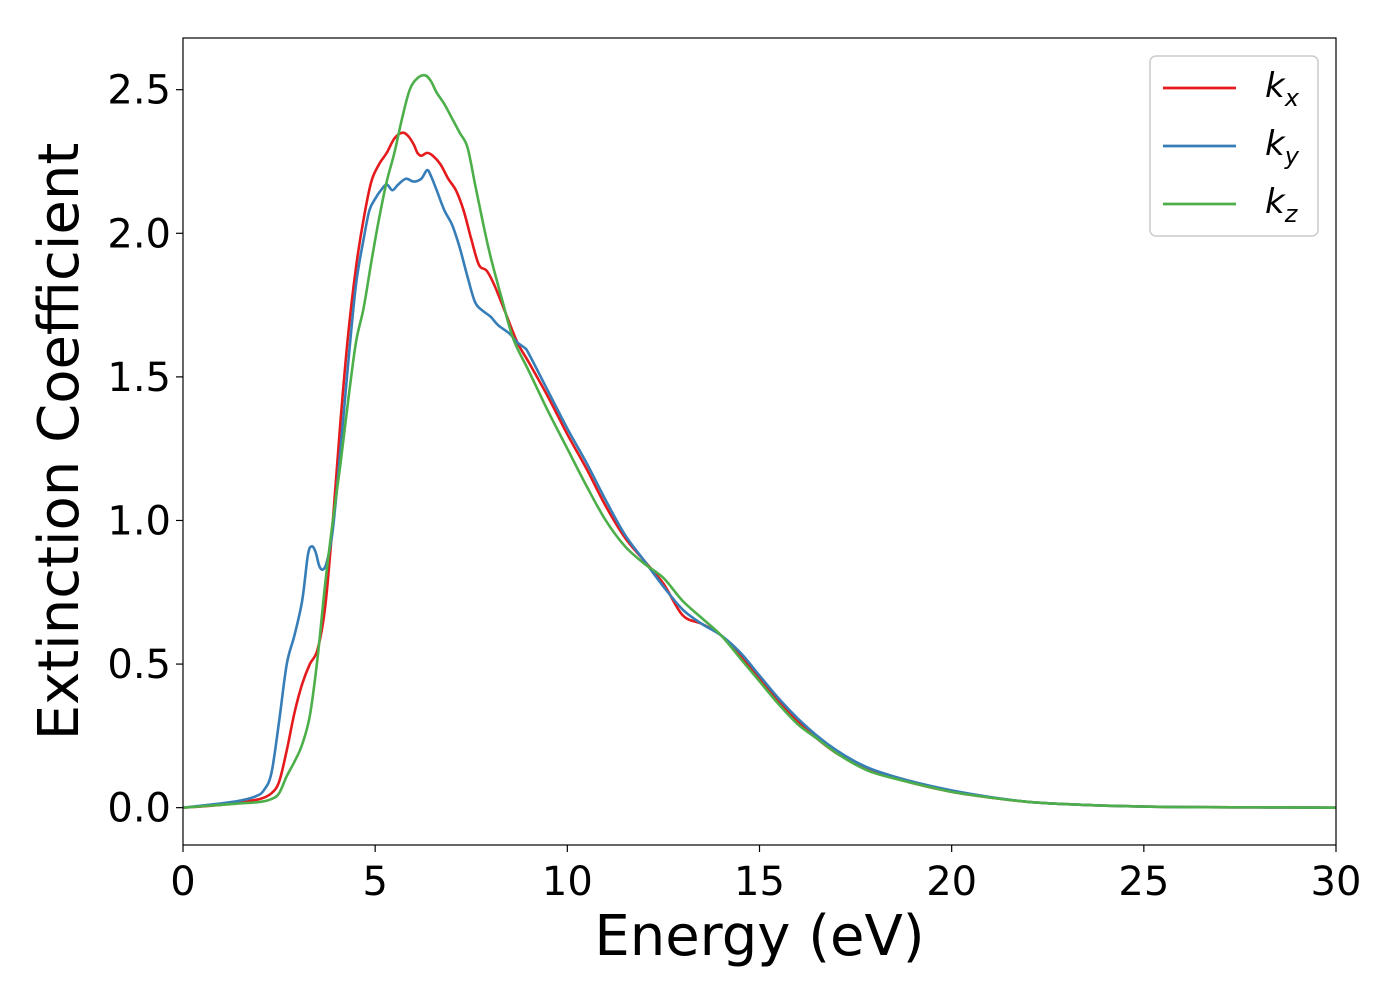 Image resolution: width=1400 pixels, height=1000 pixels. Describe the element at coordinates (139, 665) in the screenshot. I see `y-tick-label: 0.5` at that location.